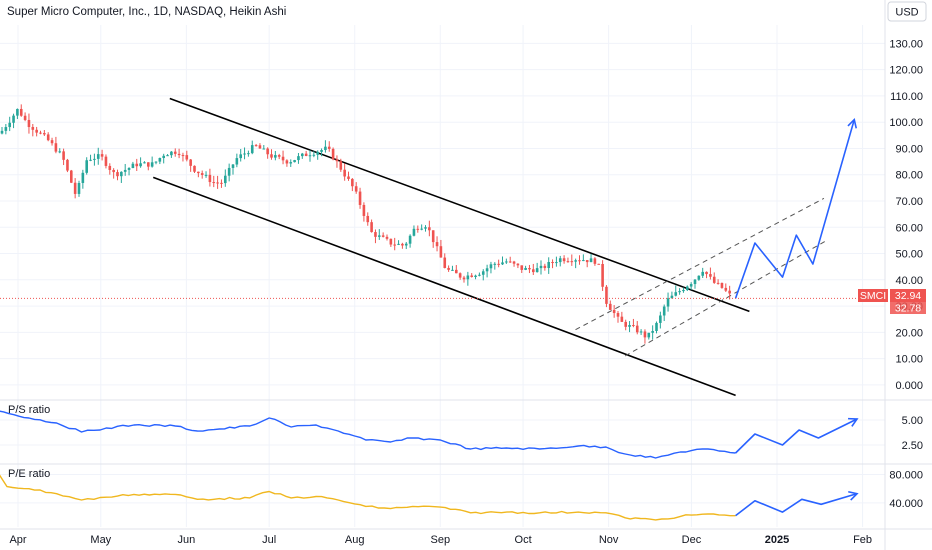 This screenshot has width=932, height=550. What do you see at coordinates (100, 540) in the screenshot?
I see `x-tick-label: May` at bounding box center [100, 540].